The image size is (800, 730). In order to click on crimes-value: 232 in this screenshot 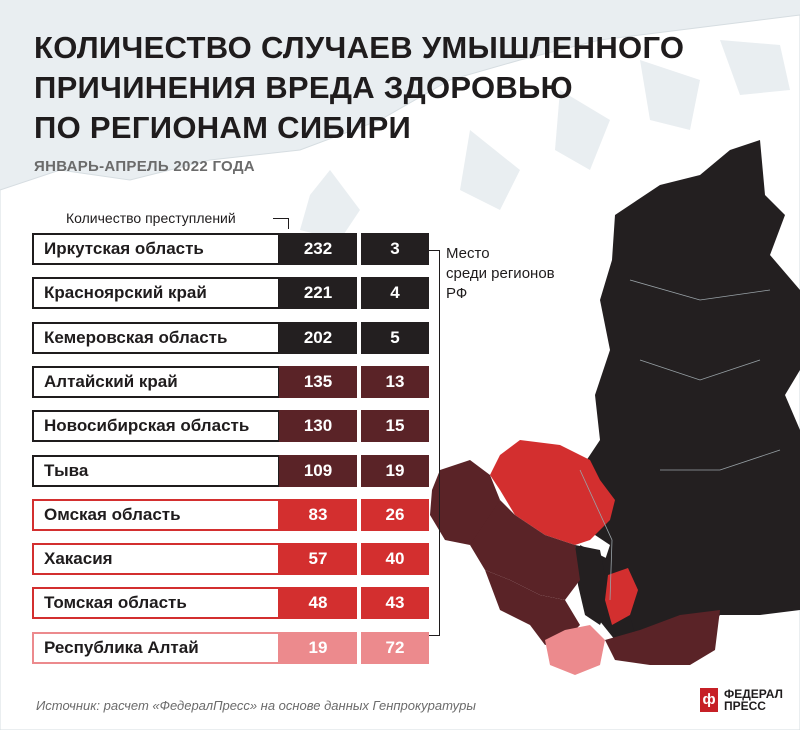, I will do `click(318, 249)`.